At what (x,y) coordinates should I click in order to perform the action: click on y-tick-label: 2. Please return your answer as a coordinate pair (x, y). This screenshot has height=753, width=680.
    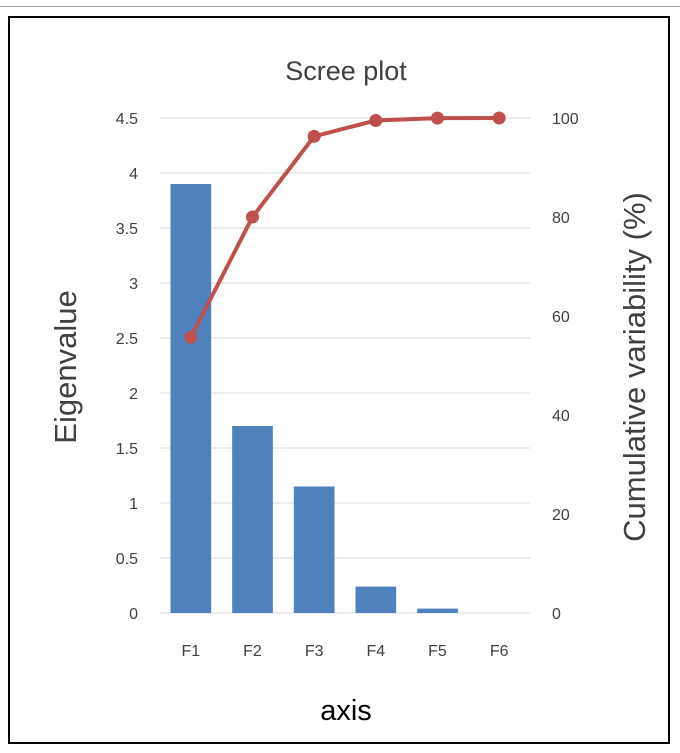
    Looking at the image, I should click on (133, 394).